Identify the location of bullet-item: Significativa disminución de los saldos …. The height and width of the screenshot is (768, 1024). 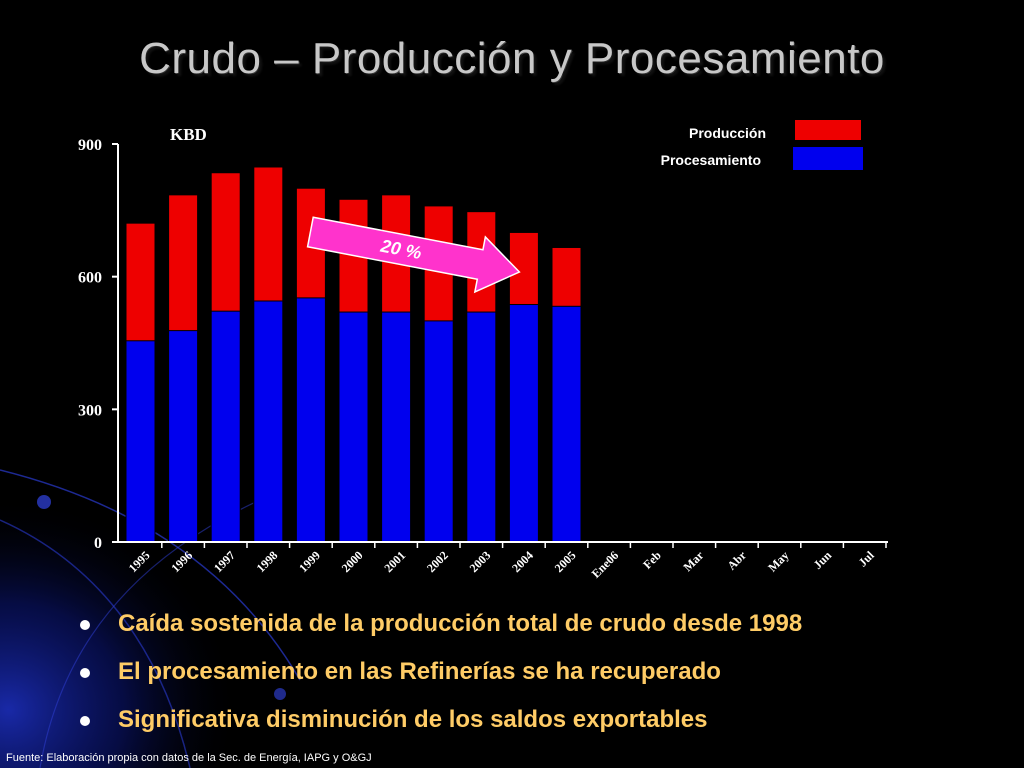
(439, 726).